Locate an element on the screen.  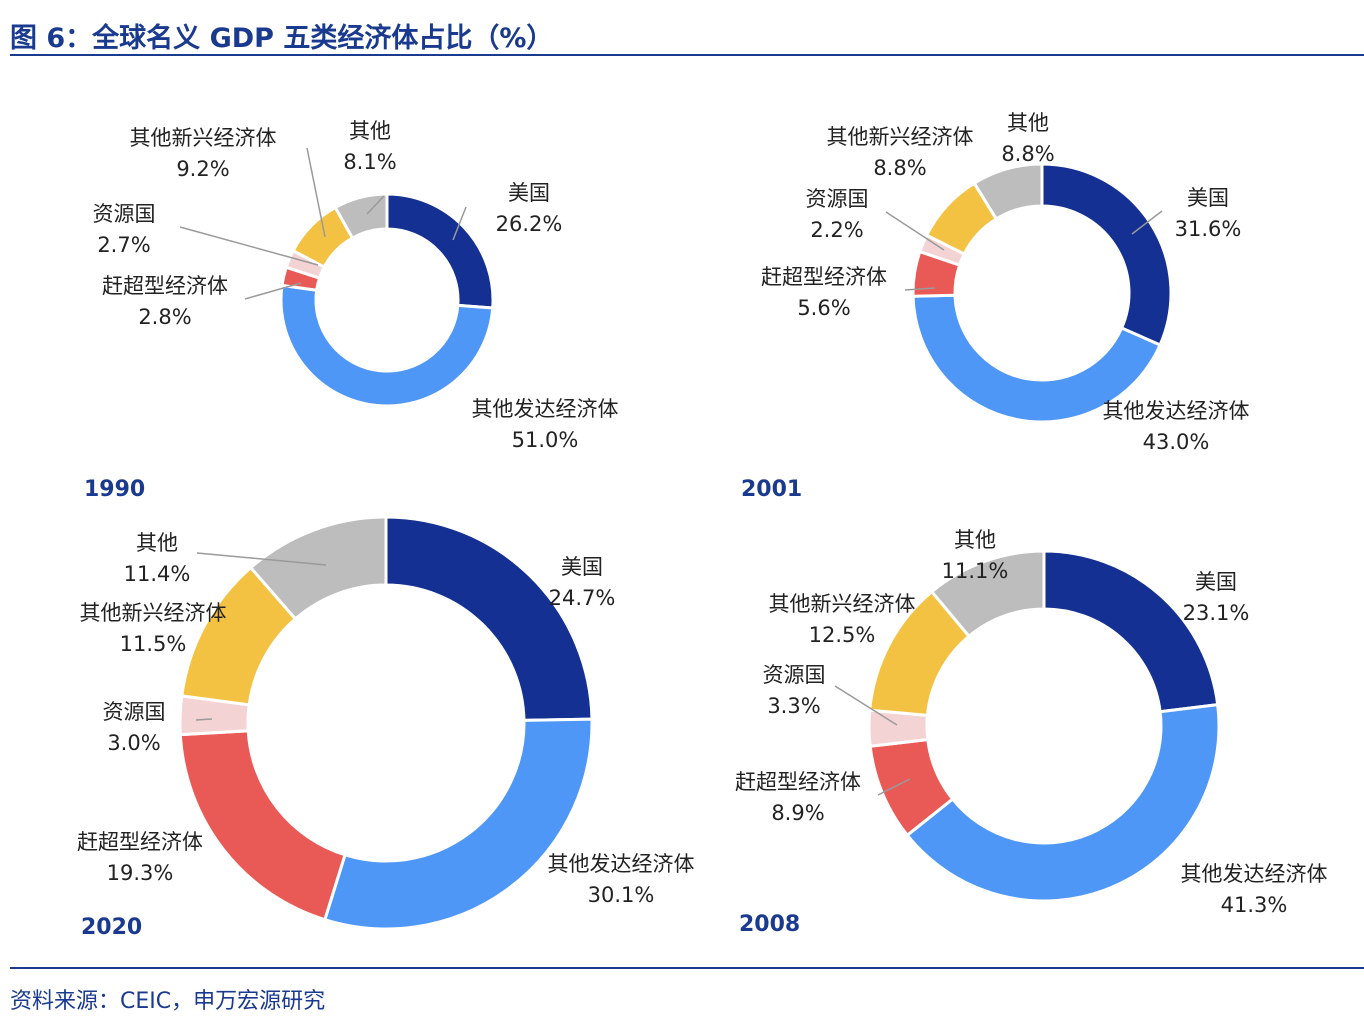
leader-line-1990-catch-up is located at coordinates (273, 291).